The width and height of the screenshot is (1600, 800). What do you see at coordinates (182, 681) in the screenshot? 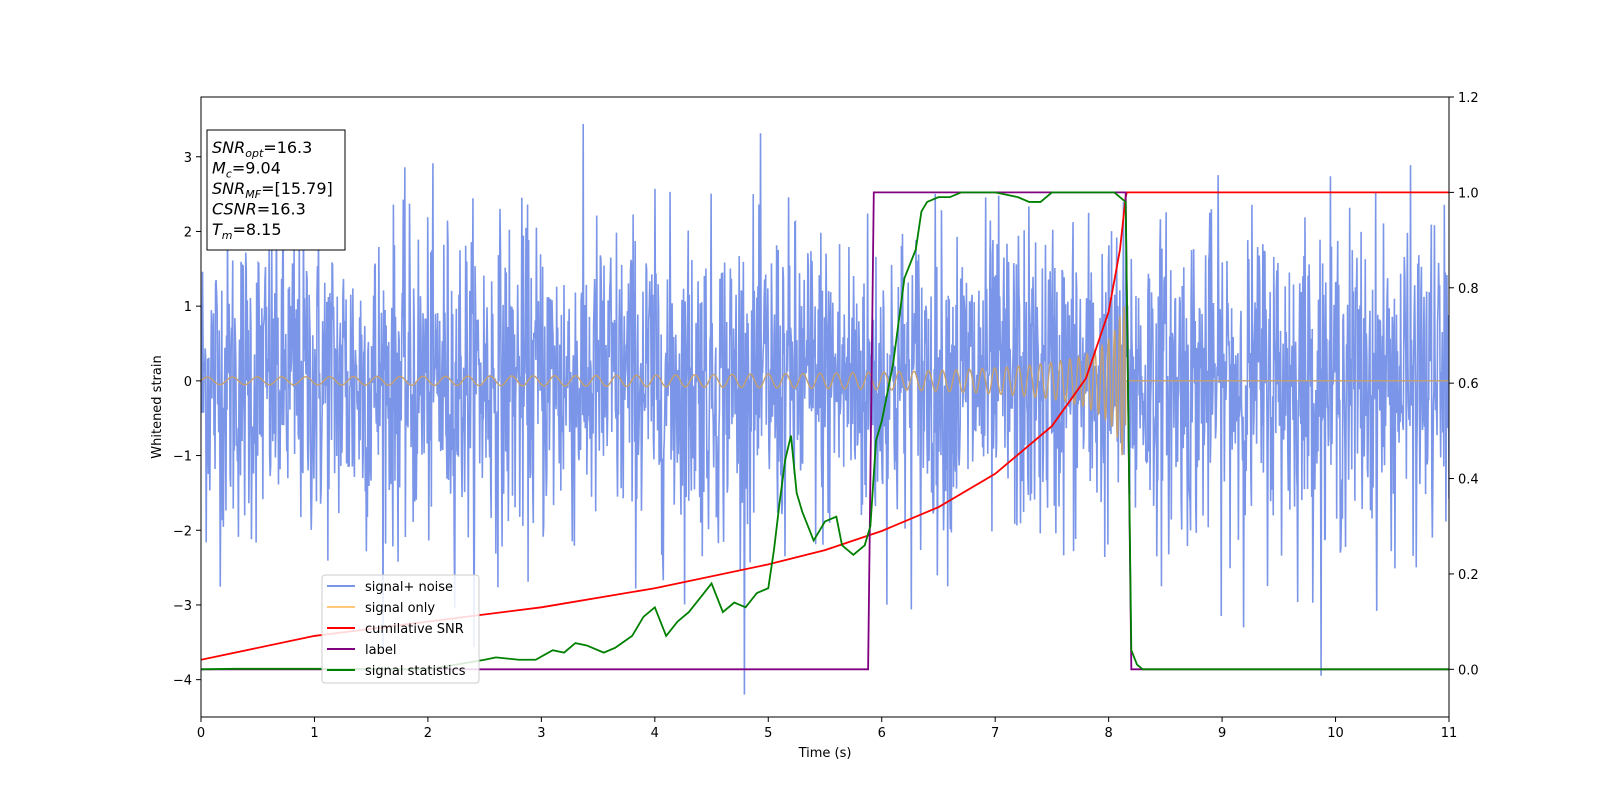
I see `y-left-tick-label: −4` at bounding box center [182, 681].